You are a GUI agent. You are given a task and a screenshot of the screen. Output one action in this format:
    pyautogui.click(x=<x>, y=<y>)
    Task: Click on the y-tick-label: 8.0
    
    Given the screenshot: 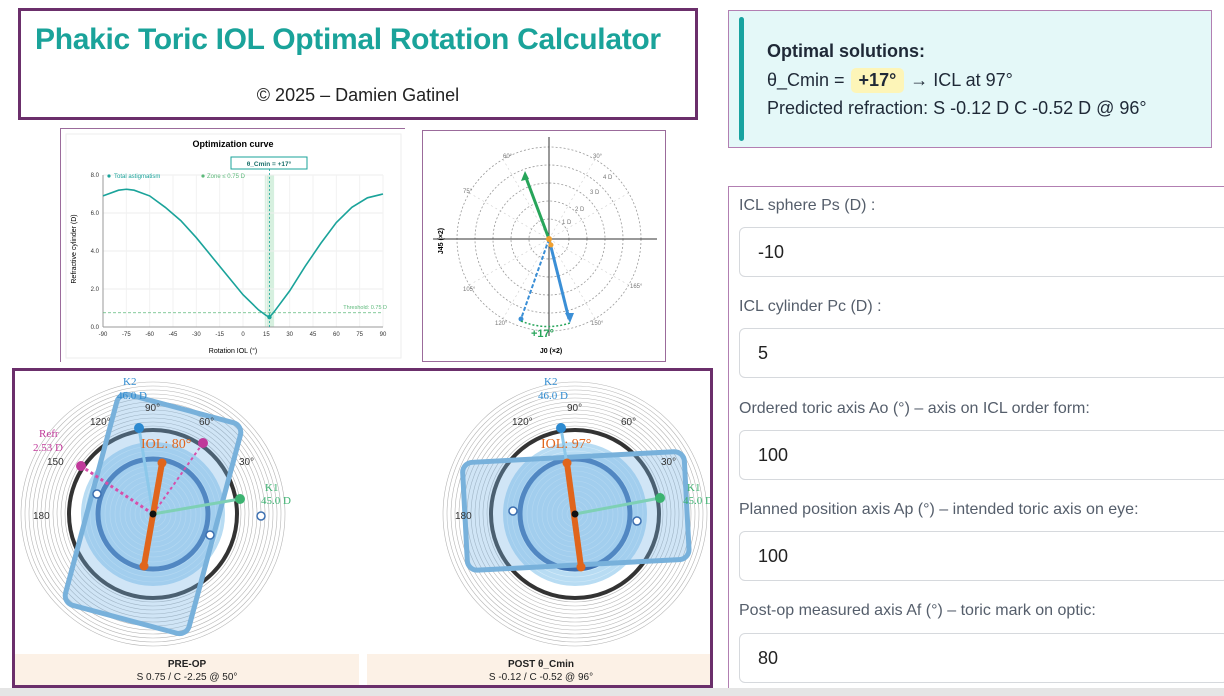 What is the action you would take?
    pyautogui.click(x=95, y=176)
    